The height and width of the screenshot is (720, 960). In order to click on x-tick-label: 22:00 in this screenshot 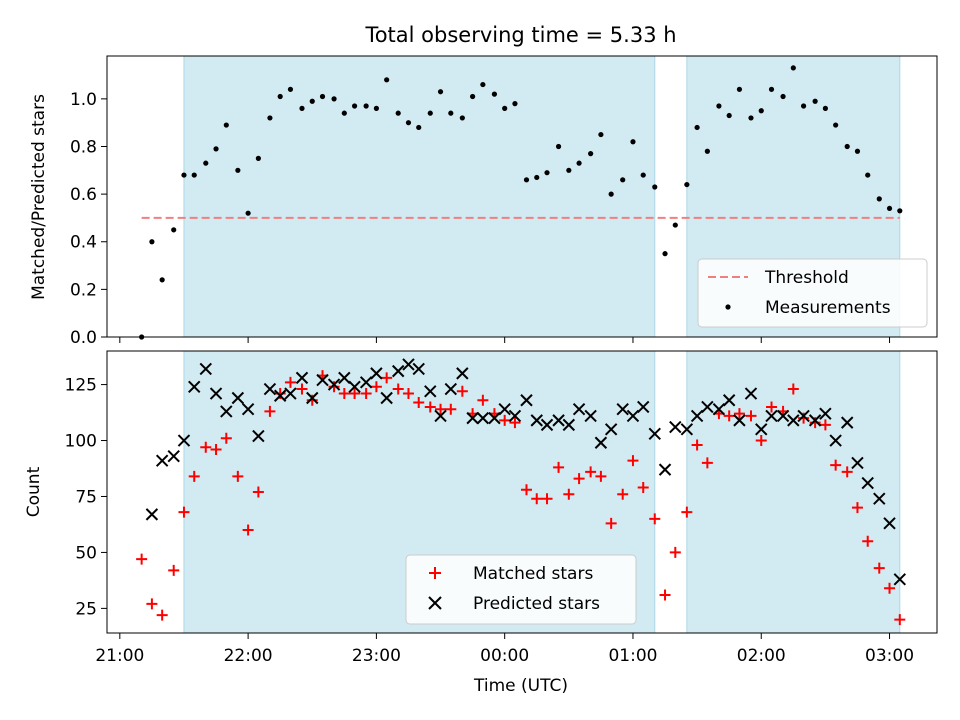, I will do `click(248, 656)`.